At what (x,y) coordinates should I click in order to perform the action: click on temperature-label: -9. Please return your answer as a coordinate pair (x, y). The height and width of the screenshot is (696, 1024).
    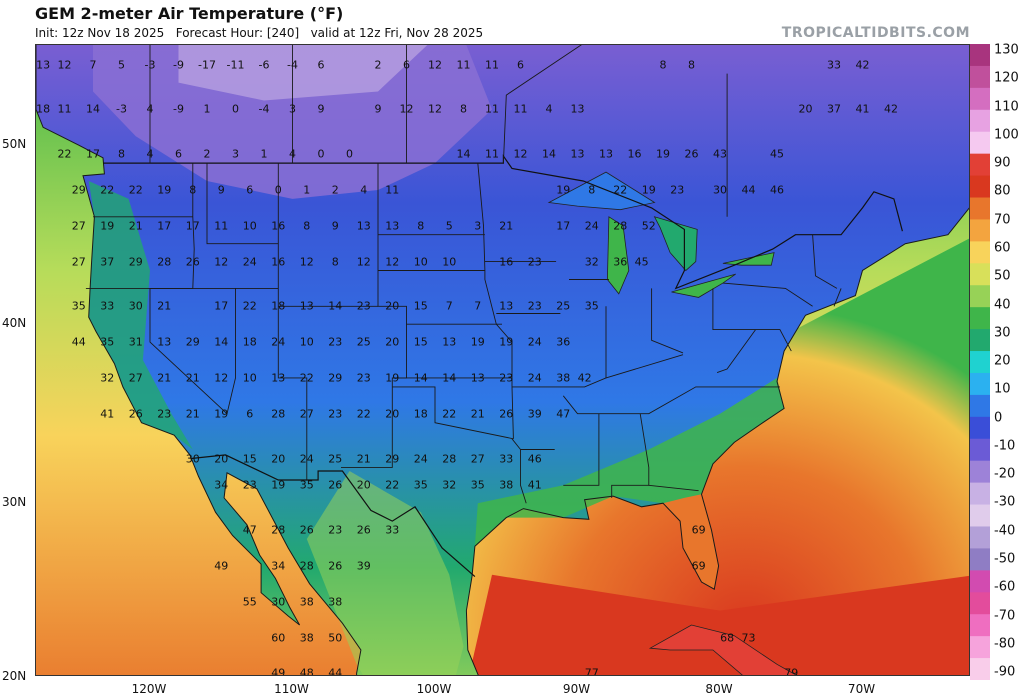
    Looking at the image, I should click on (178, 65).